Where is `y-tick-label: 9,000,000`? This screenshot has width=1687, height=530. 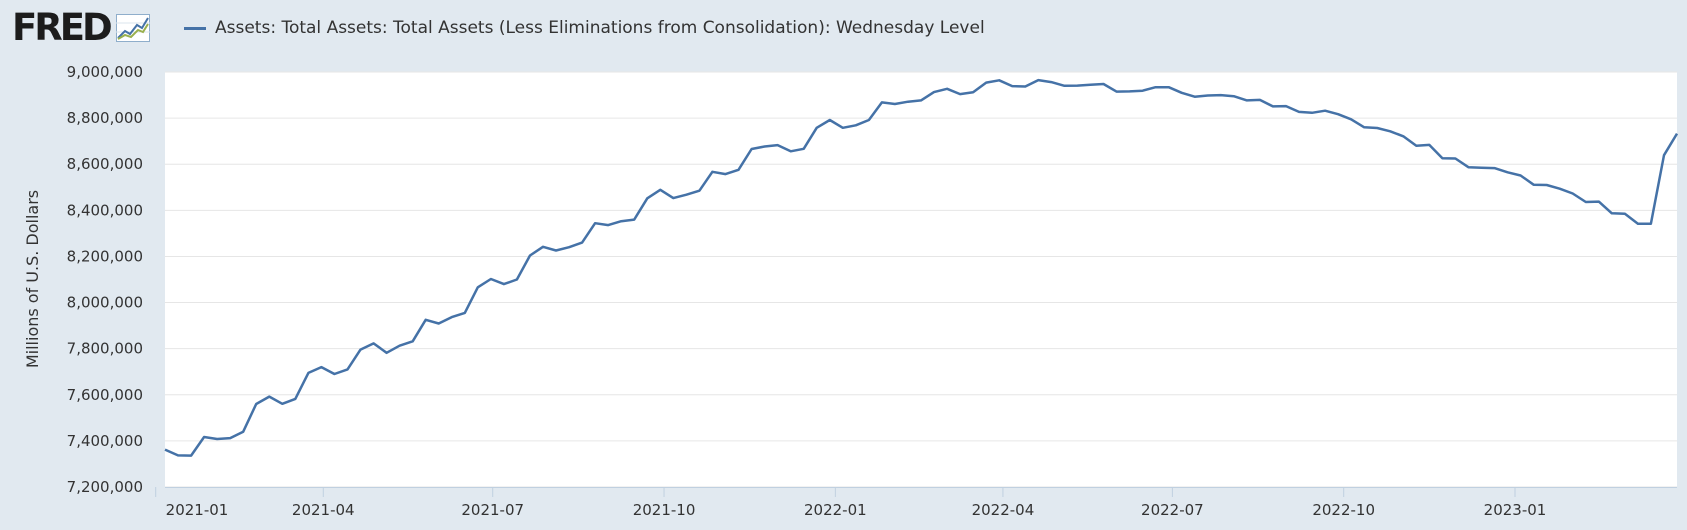 y-tick-label: 9,000,000 is located at coordinates (105, 72).